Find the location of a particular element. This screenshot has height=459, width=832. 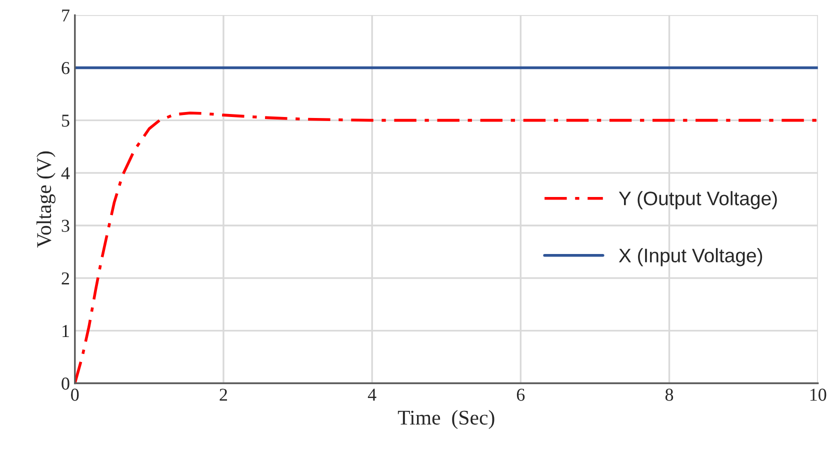

y-tick-label: 0 is located at coordinates (66, 384).